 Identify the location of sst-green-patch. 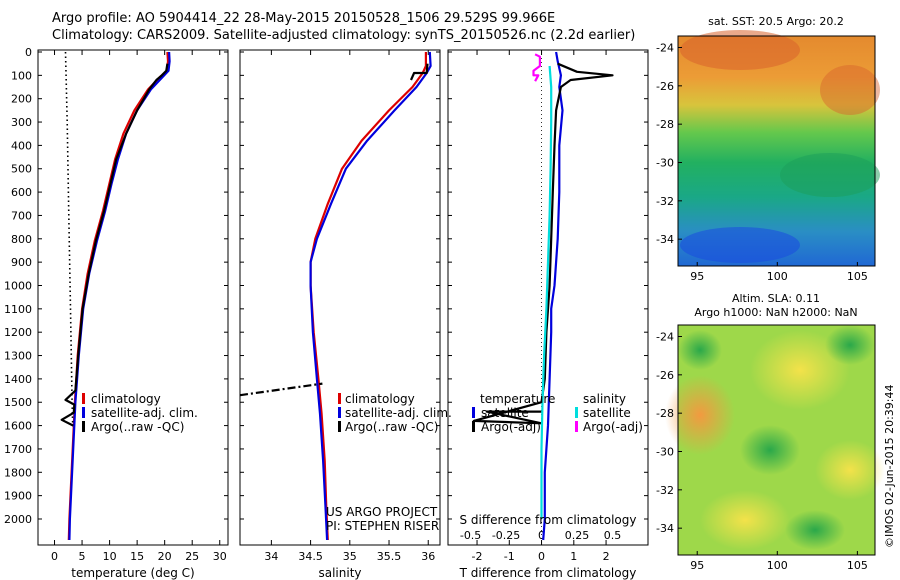
(830, 175).